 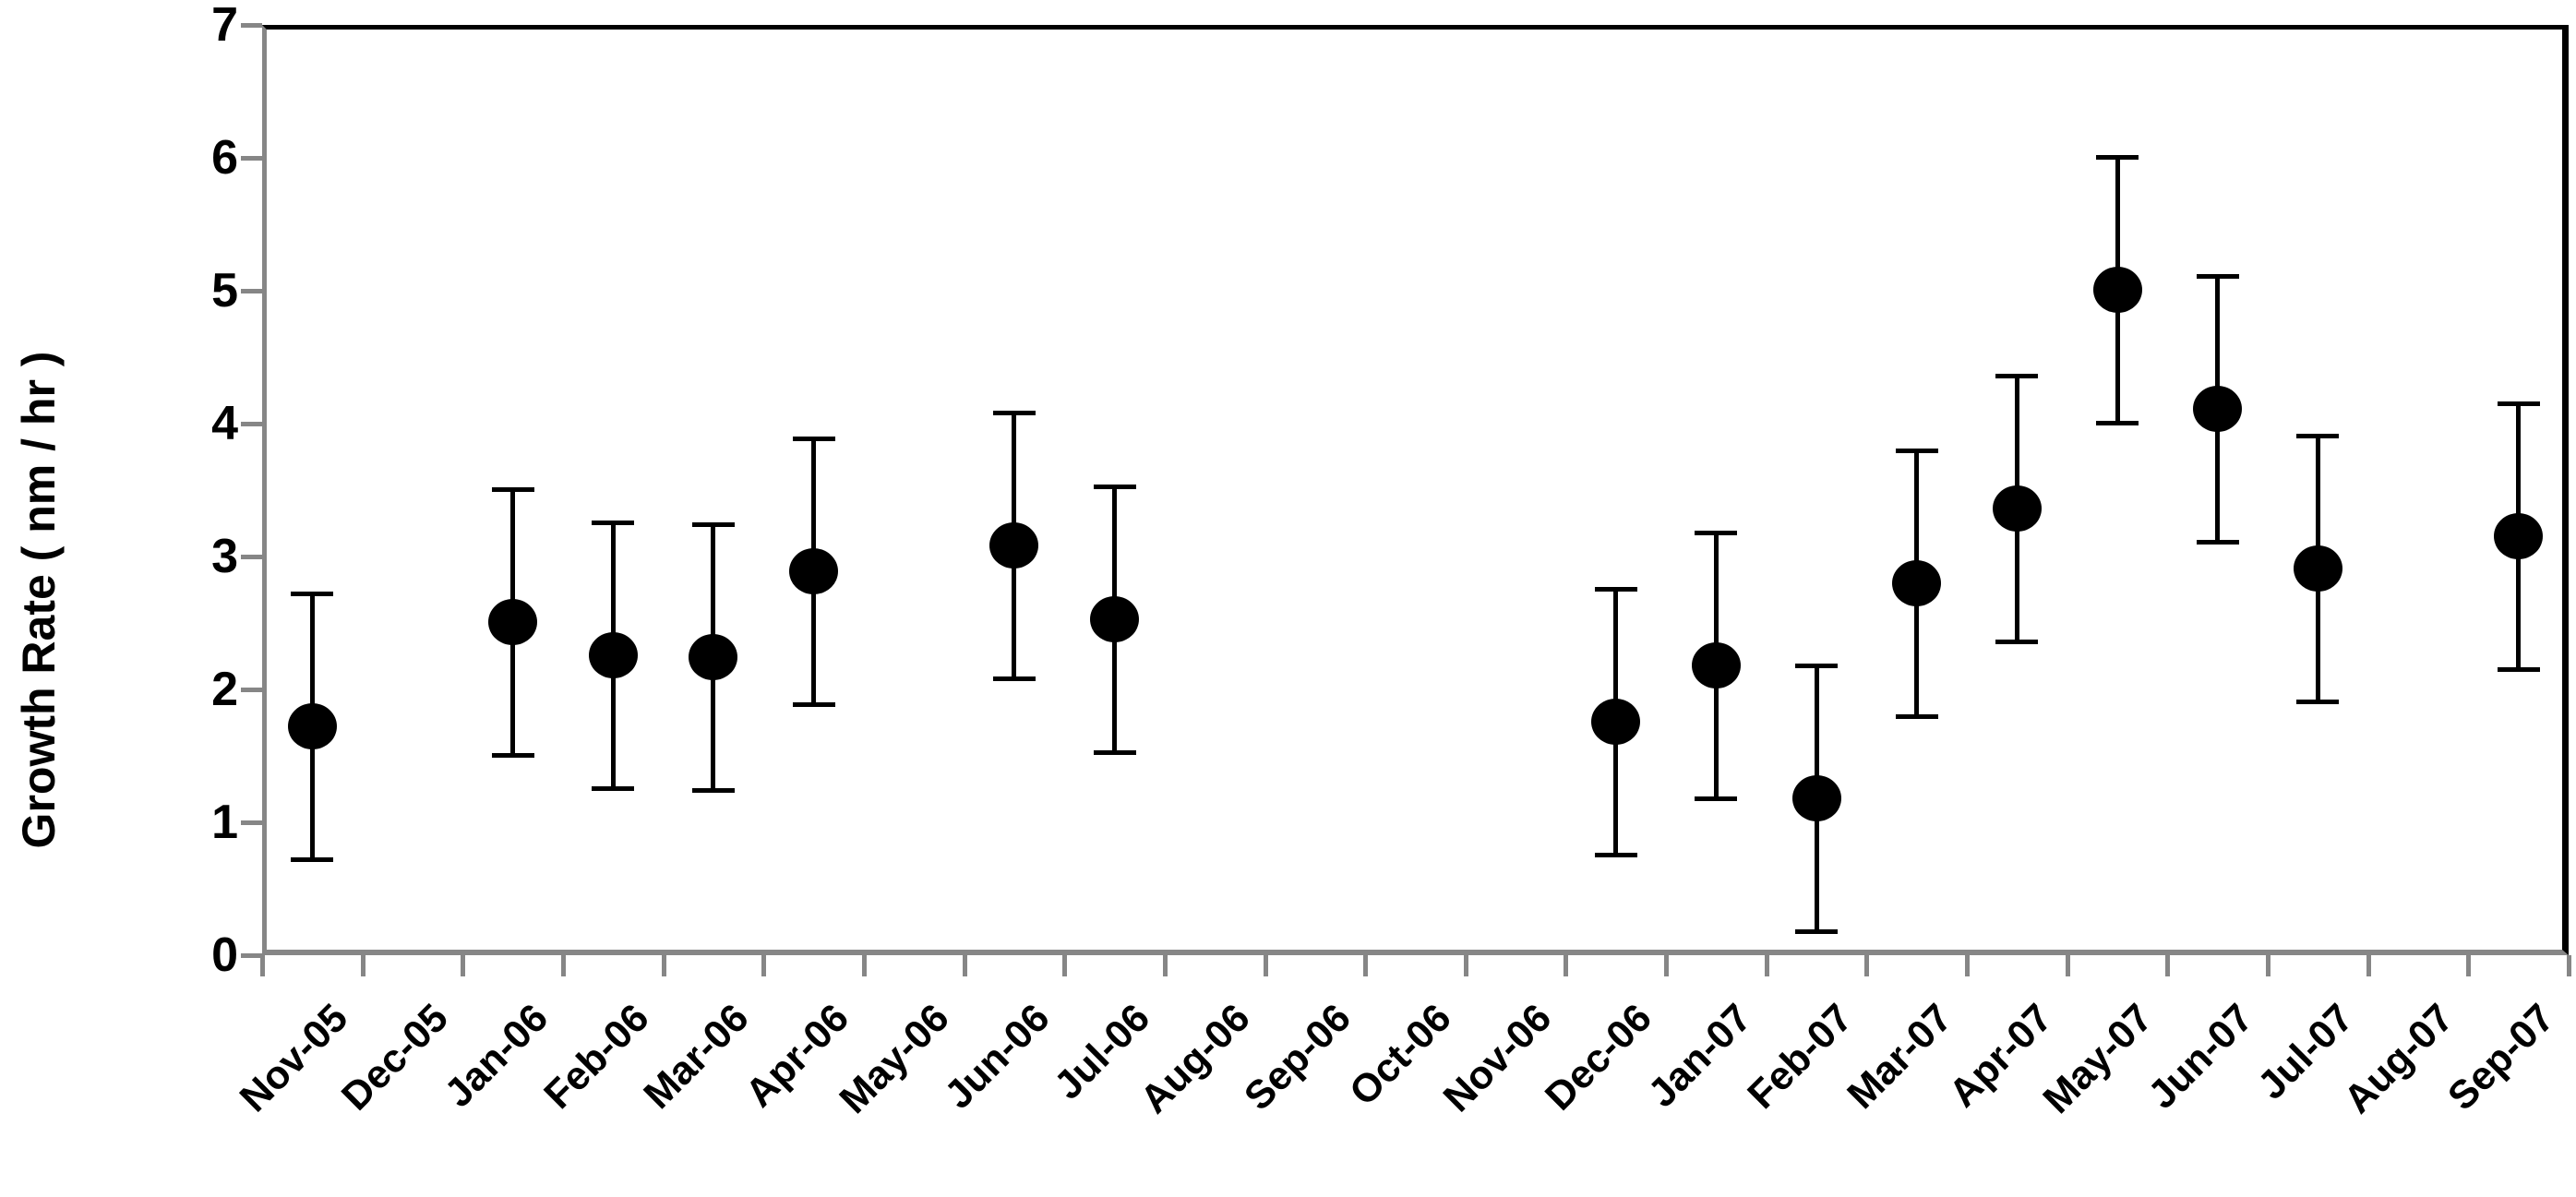 What do you see at coordinates (1800, 1056) in the screenshot?
I see `x-tick-label: Feb-07` at bounding box center [1800, 1056].